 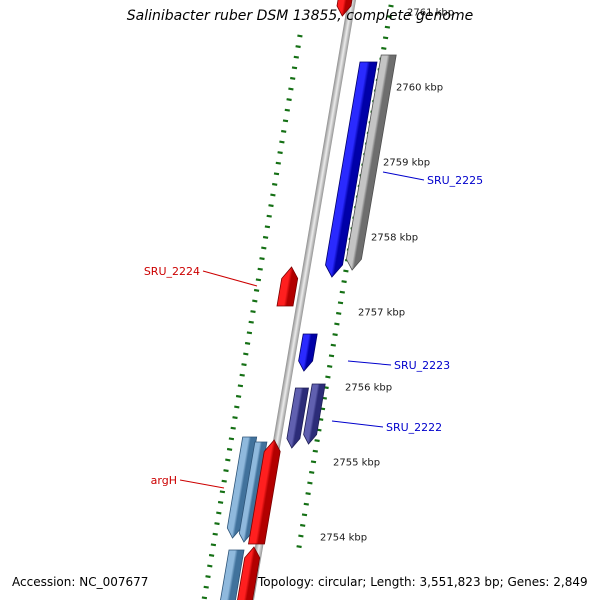 I want to click on ruler-tick-label: 2761 kbp, so click(x=430, y=13).